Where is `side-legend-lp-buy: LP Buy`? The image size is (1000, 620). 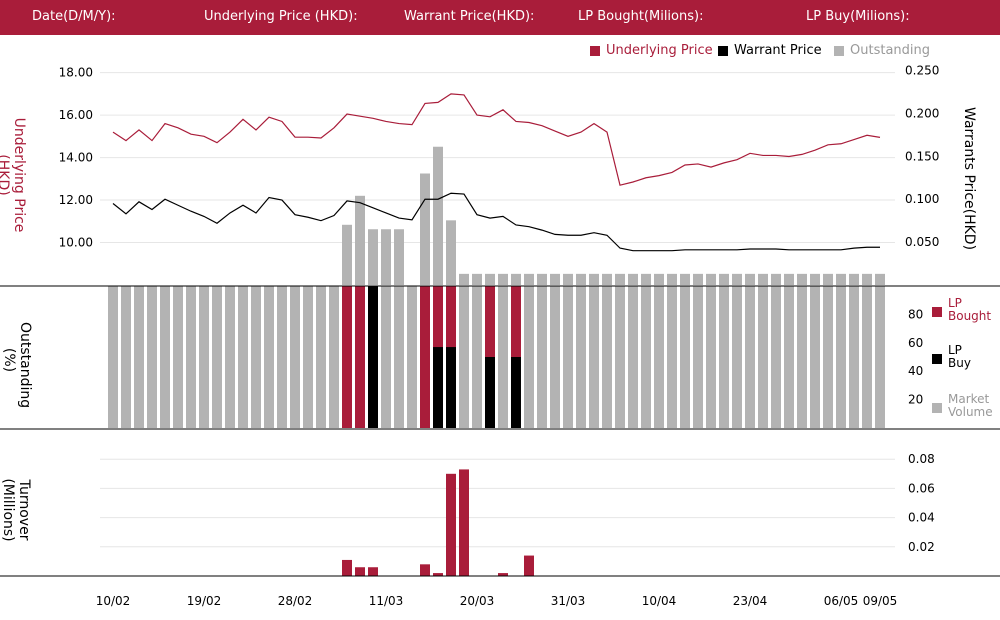
side-legend-lp-buy: LP Buy is located at coordinates (965, 359).